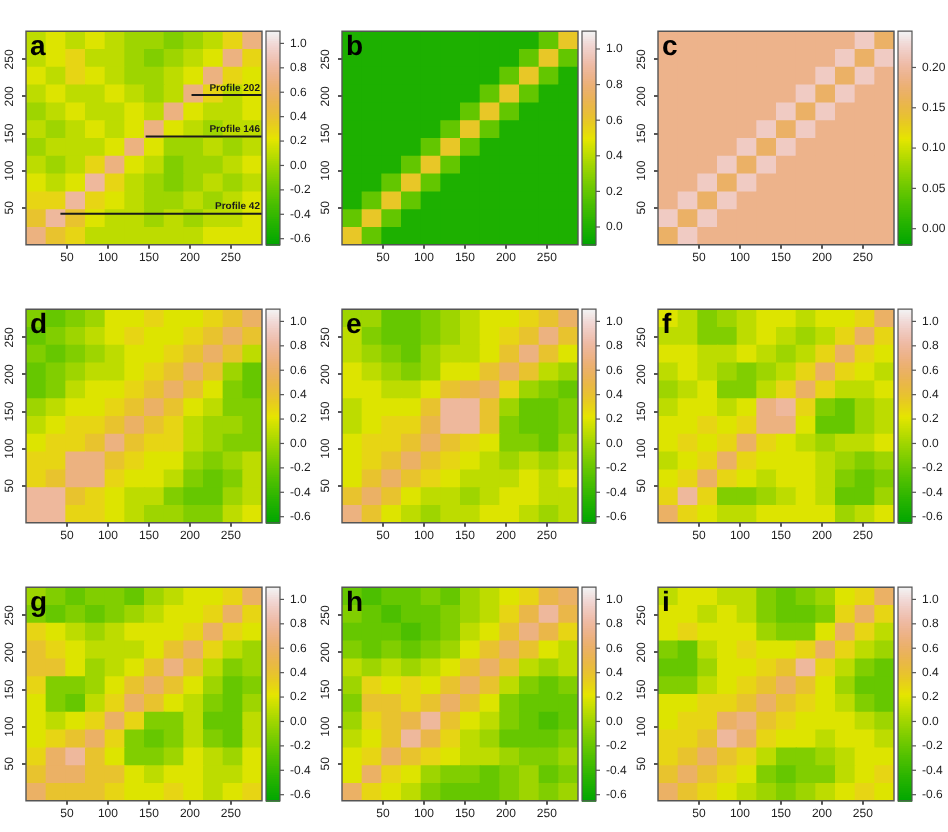 This screenshot has height=832, width=948. Describe the element at coordinates (355, 44) in the screenshot. I see `chart-title: b` at that location.